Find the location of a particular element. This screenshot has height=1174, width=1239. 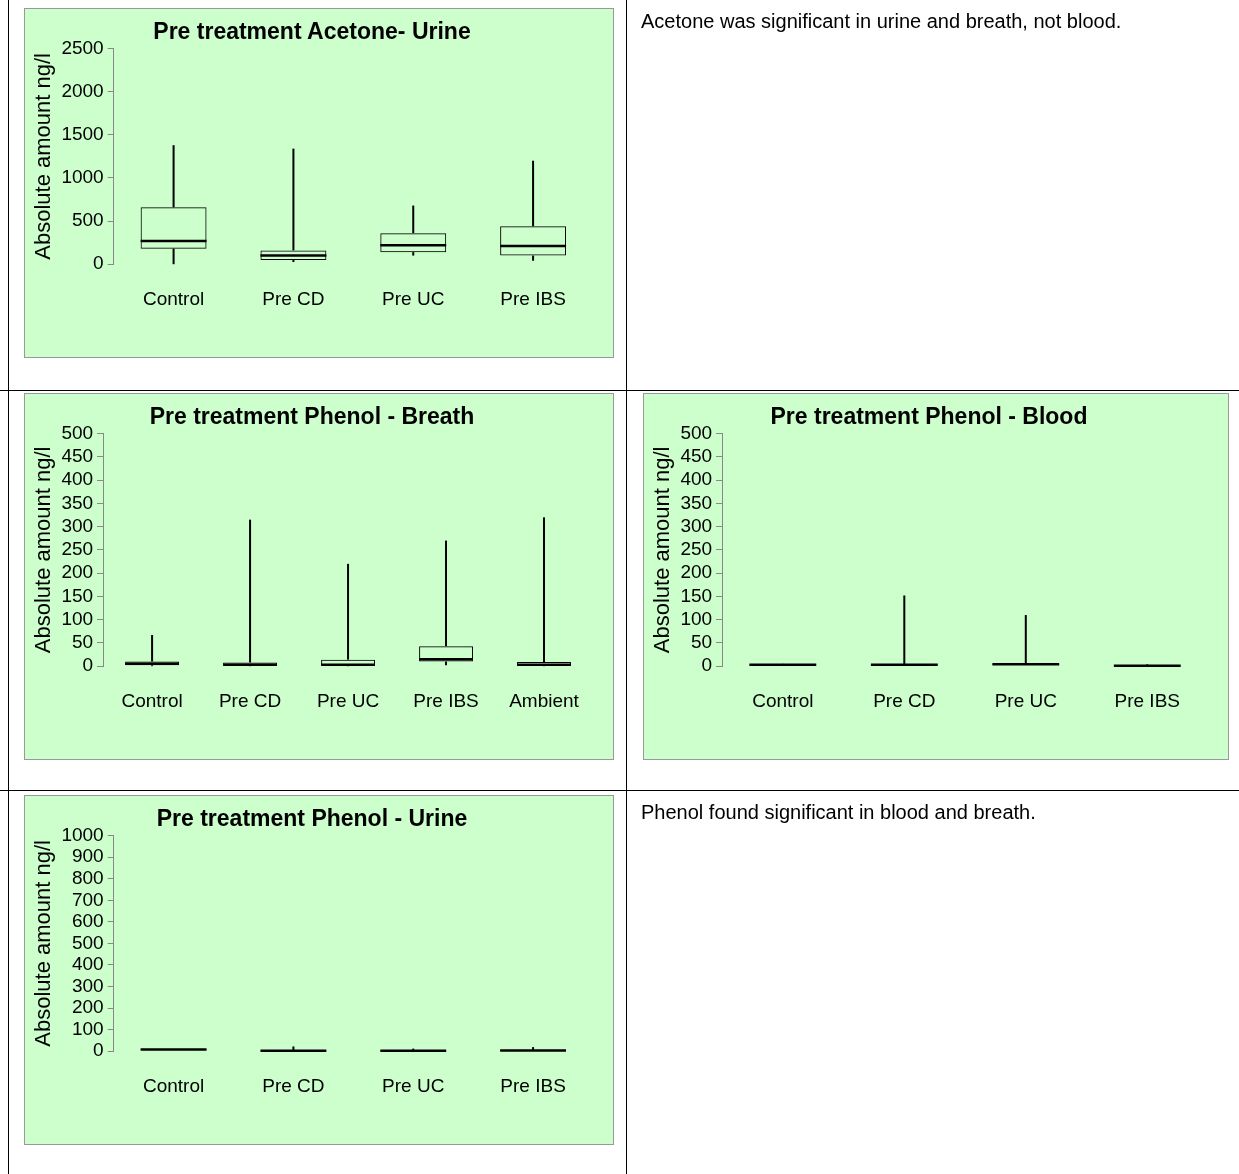

text: Acetone was significant in urine and breath, not blood. is located at coordinates (882, 21).